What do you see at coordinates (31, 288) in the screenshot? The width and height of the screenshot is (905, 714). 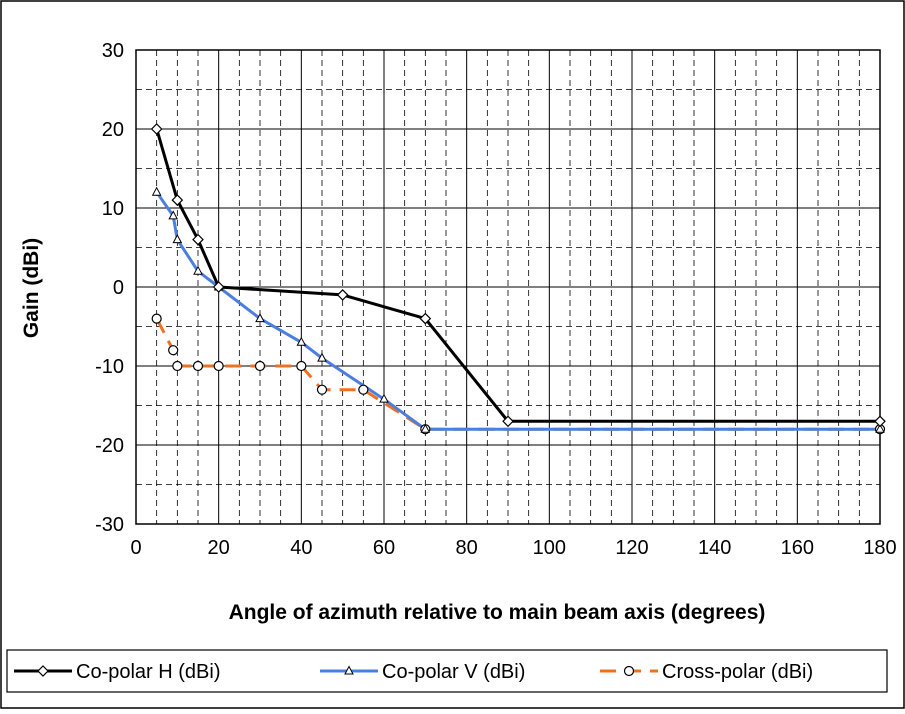 I see `y-axis-title: Gain (dBi)` at bounding box center [31, 288].